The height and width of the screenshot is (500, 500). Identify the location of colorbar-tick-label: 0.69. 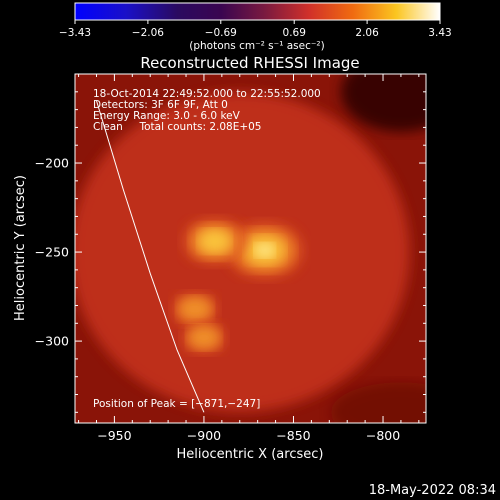
(294, 33).